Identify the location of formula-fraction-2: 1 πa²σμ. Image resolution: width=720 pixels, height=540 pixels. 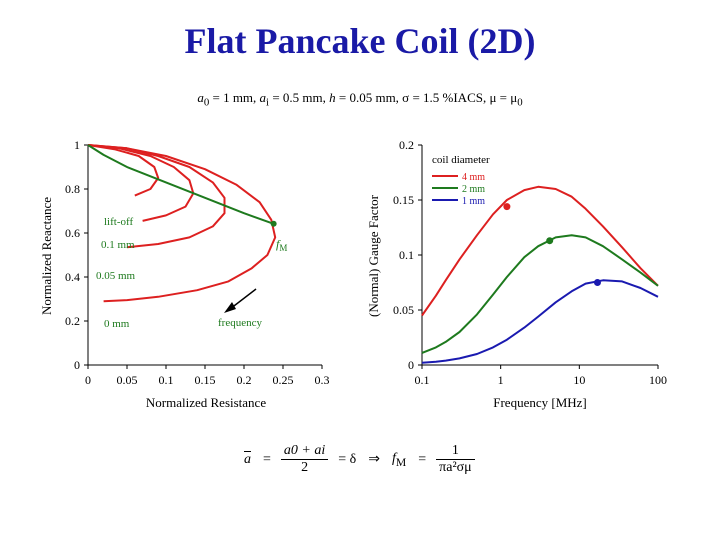
(455, 459).